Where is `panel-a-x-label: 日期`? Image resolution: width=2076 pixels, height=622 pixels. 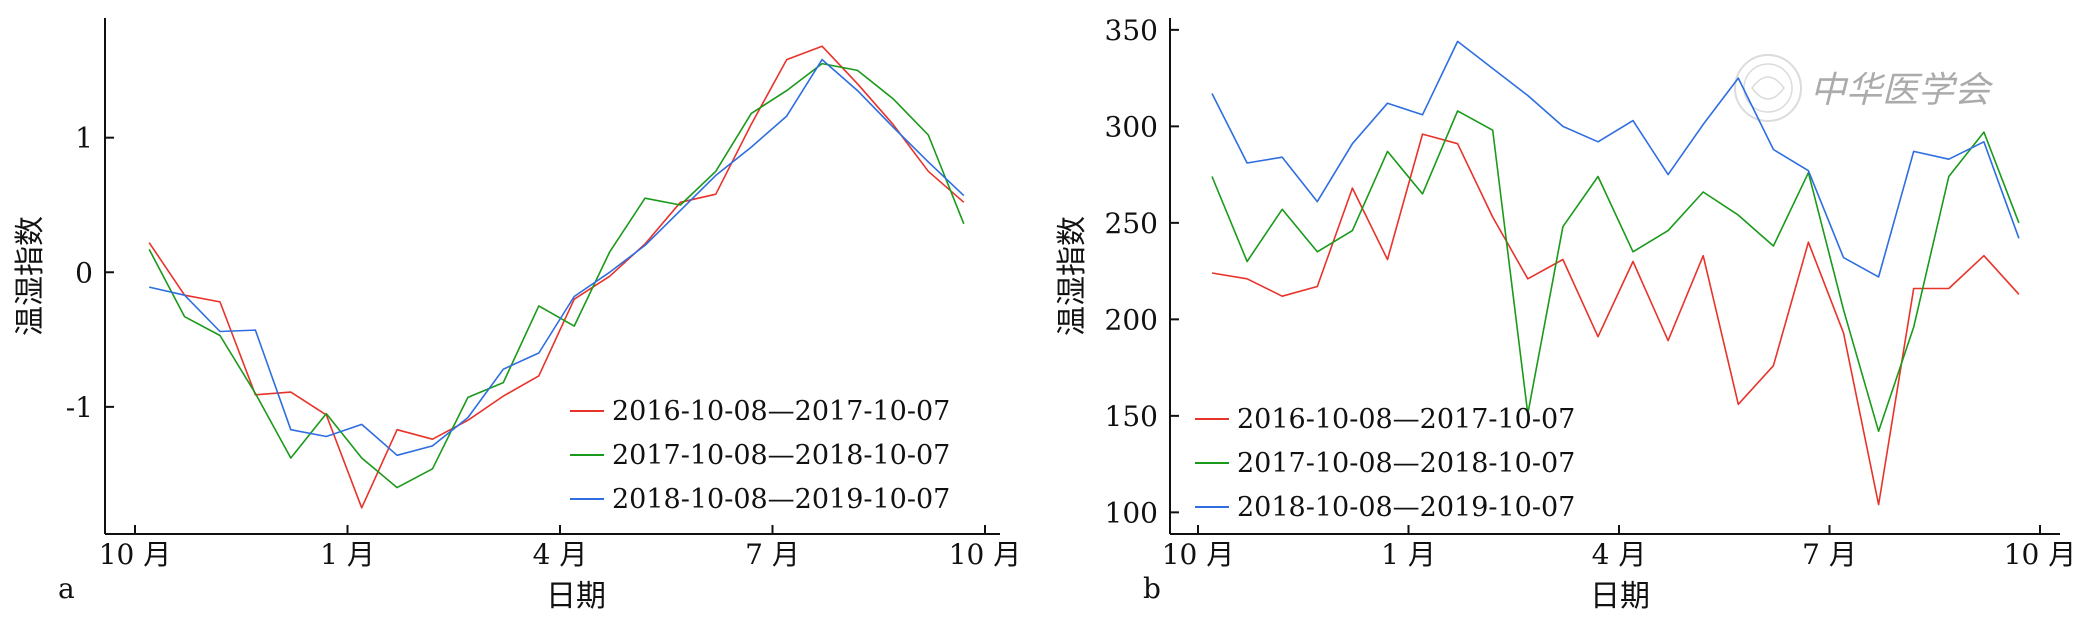 panel-a-x-label: 日期 is located at coordinates (576, 596).